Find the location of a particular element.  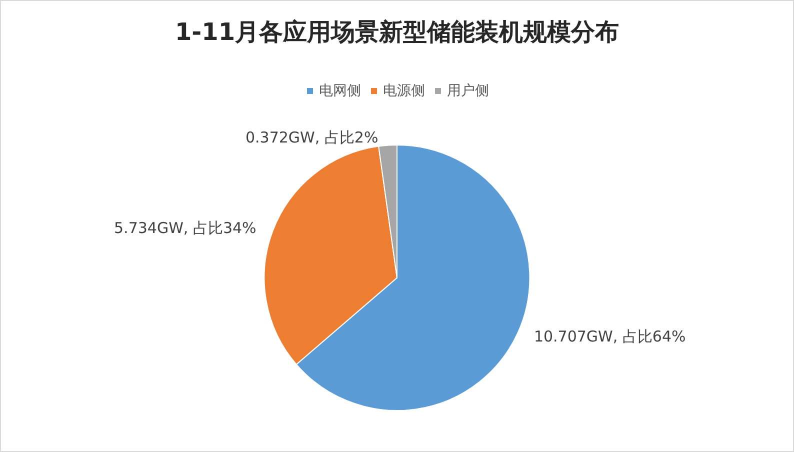

legend-label: 用户侧 is located at coordinates (468, 91).